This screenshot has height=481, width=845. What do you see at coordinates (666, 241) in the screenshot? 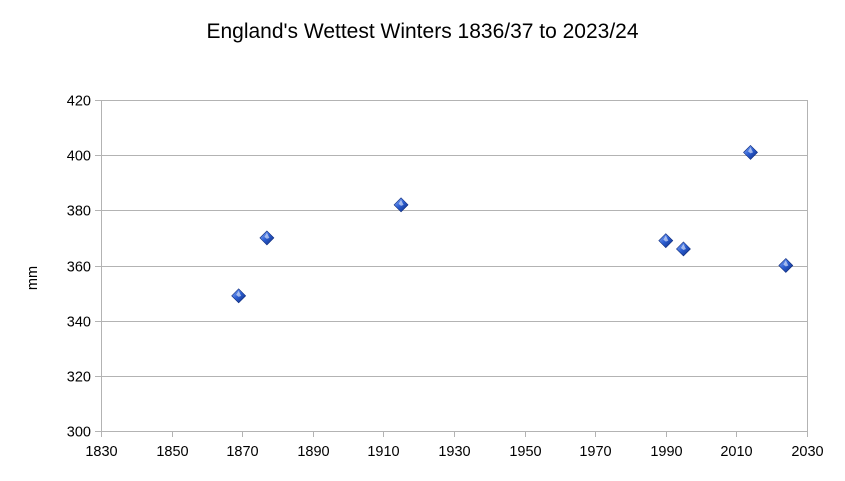
I see `data-point-1990` at bounding box center [666, 241].